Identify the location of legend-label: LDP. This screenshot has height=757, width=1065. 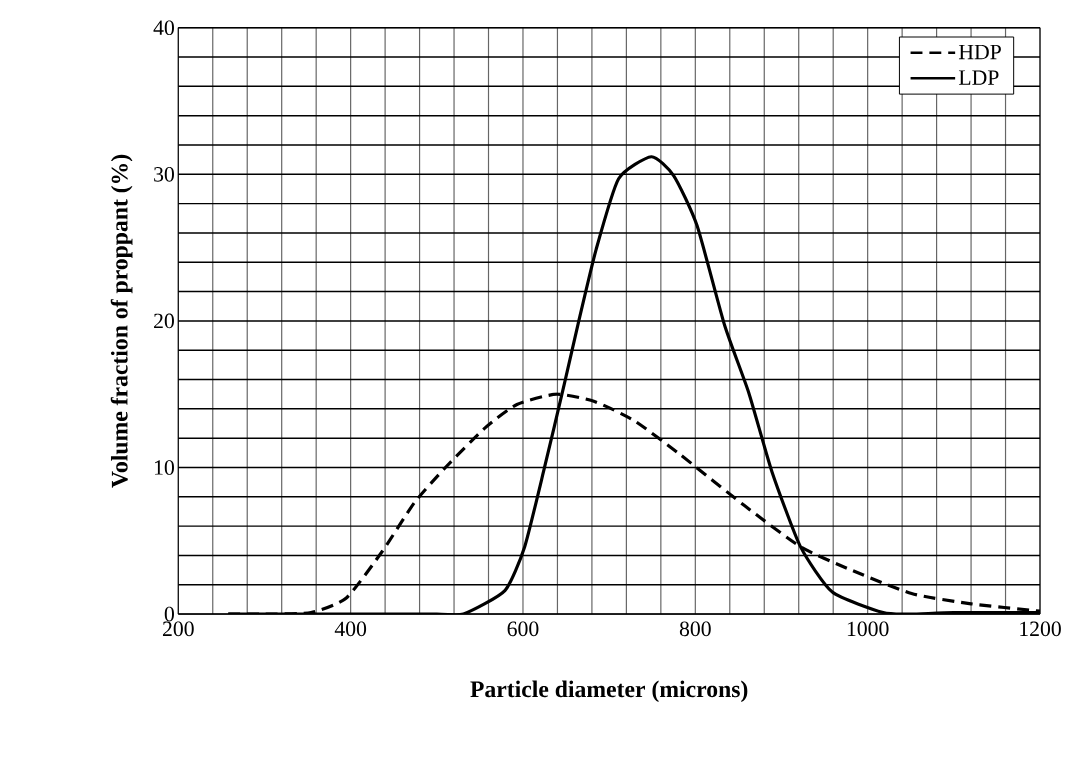
(978, 77).